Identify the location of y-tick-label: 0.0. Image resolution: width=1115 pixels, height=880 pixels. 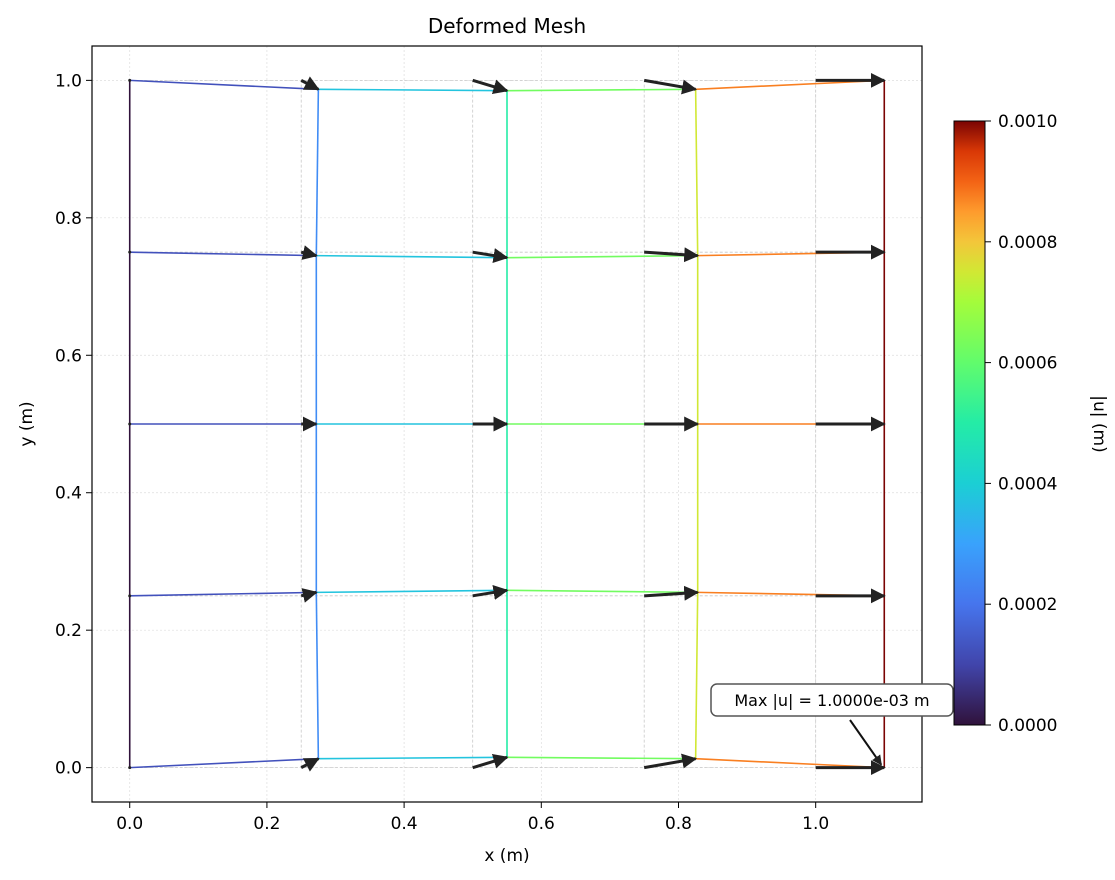
(68, 769).